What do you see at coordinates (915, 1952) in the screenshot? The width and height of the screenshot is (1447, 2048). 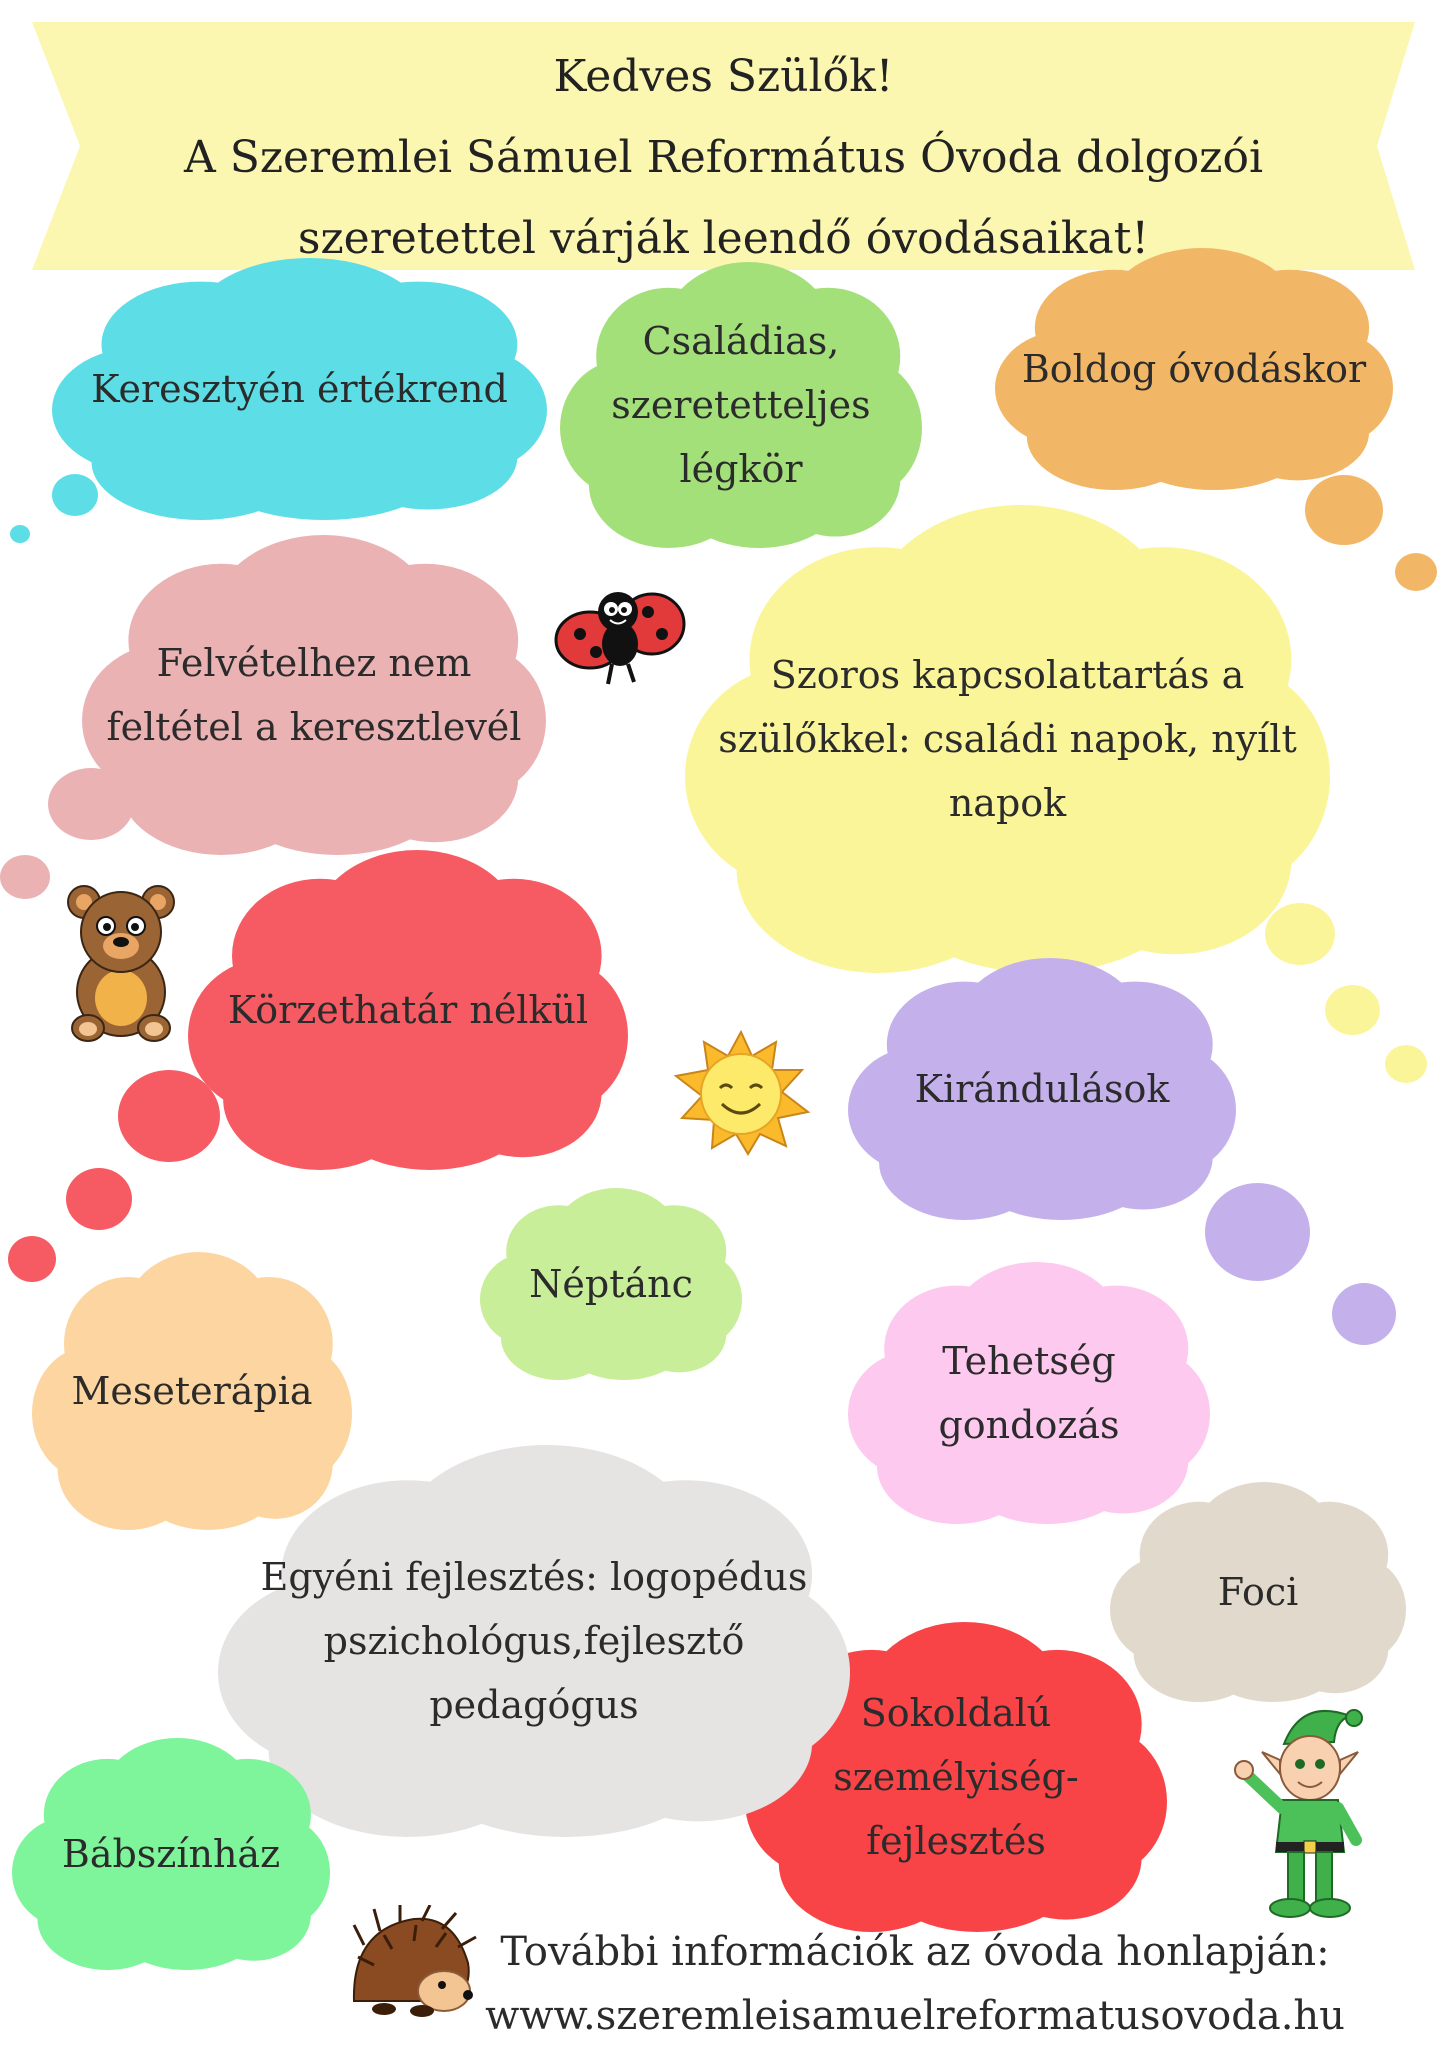 I see `footer-text: További információk az óvoda honlapján:` at bounding box center [915, 1952].